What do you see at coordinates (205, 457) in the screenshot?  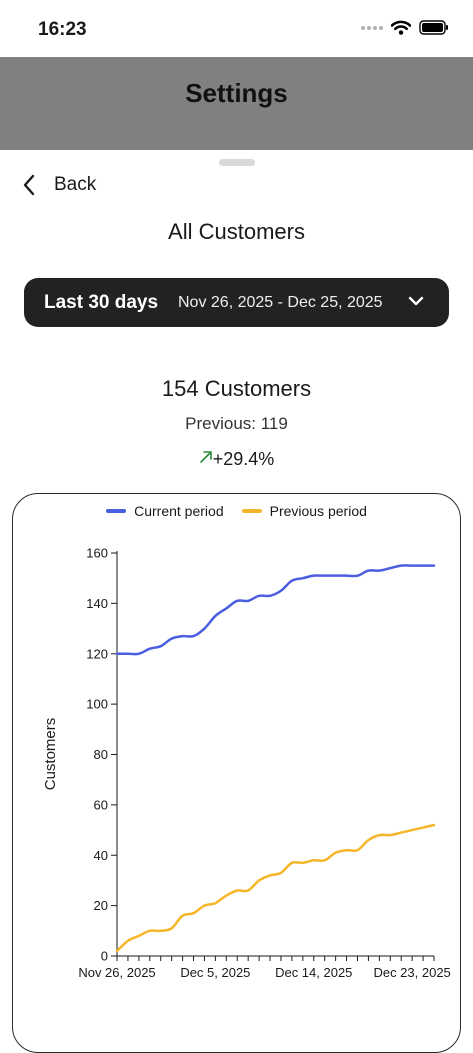 I see `trend-up-icon` at bounding box center [205, 457].